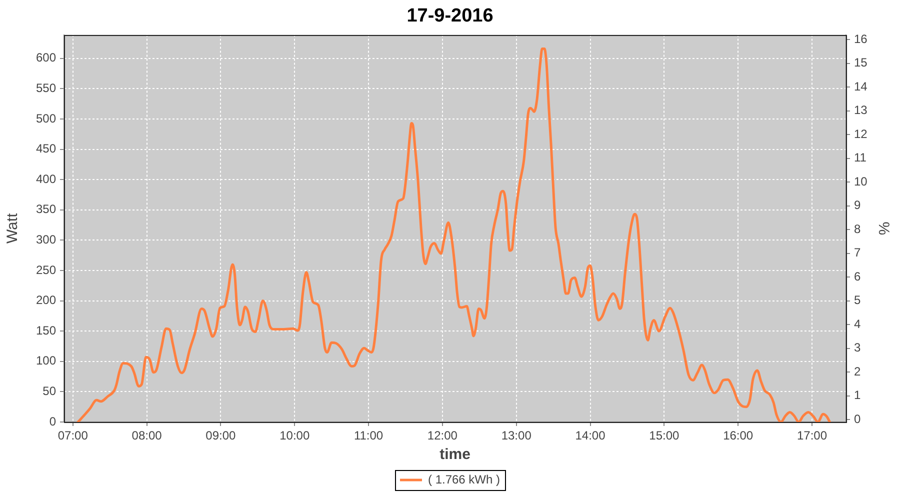  Describe the element at coordinates (295, 435) in the screenshot. I see `x-tick-label: 10:00` at that location.